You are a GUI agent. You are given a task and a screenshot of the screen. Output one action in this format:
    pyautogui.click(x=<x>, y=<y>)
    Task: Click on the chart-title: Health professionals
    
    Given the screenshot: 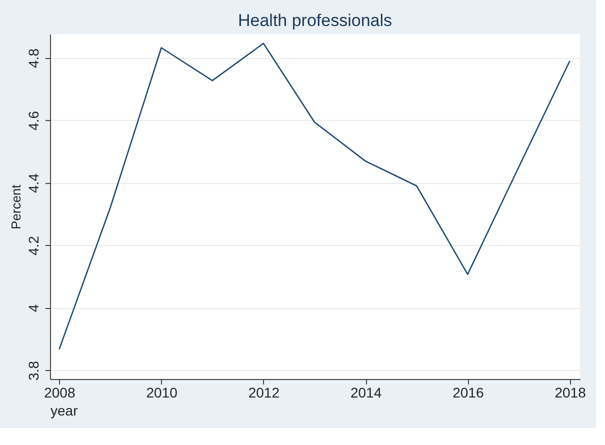 What is the action you would take?
    pyautogui.click(x=315, y=20)
    